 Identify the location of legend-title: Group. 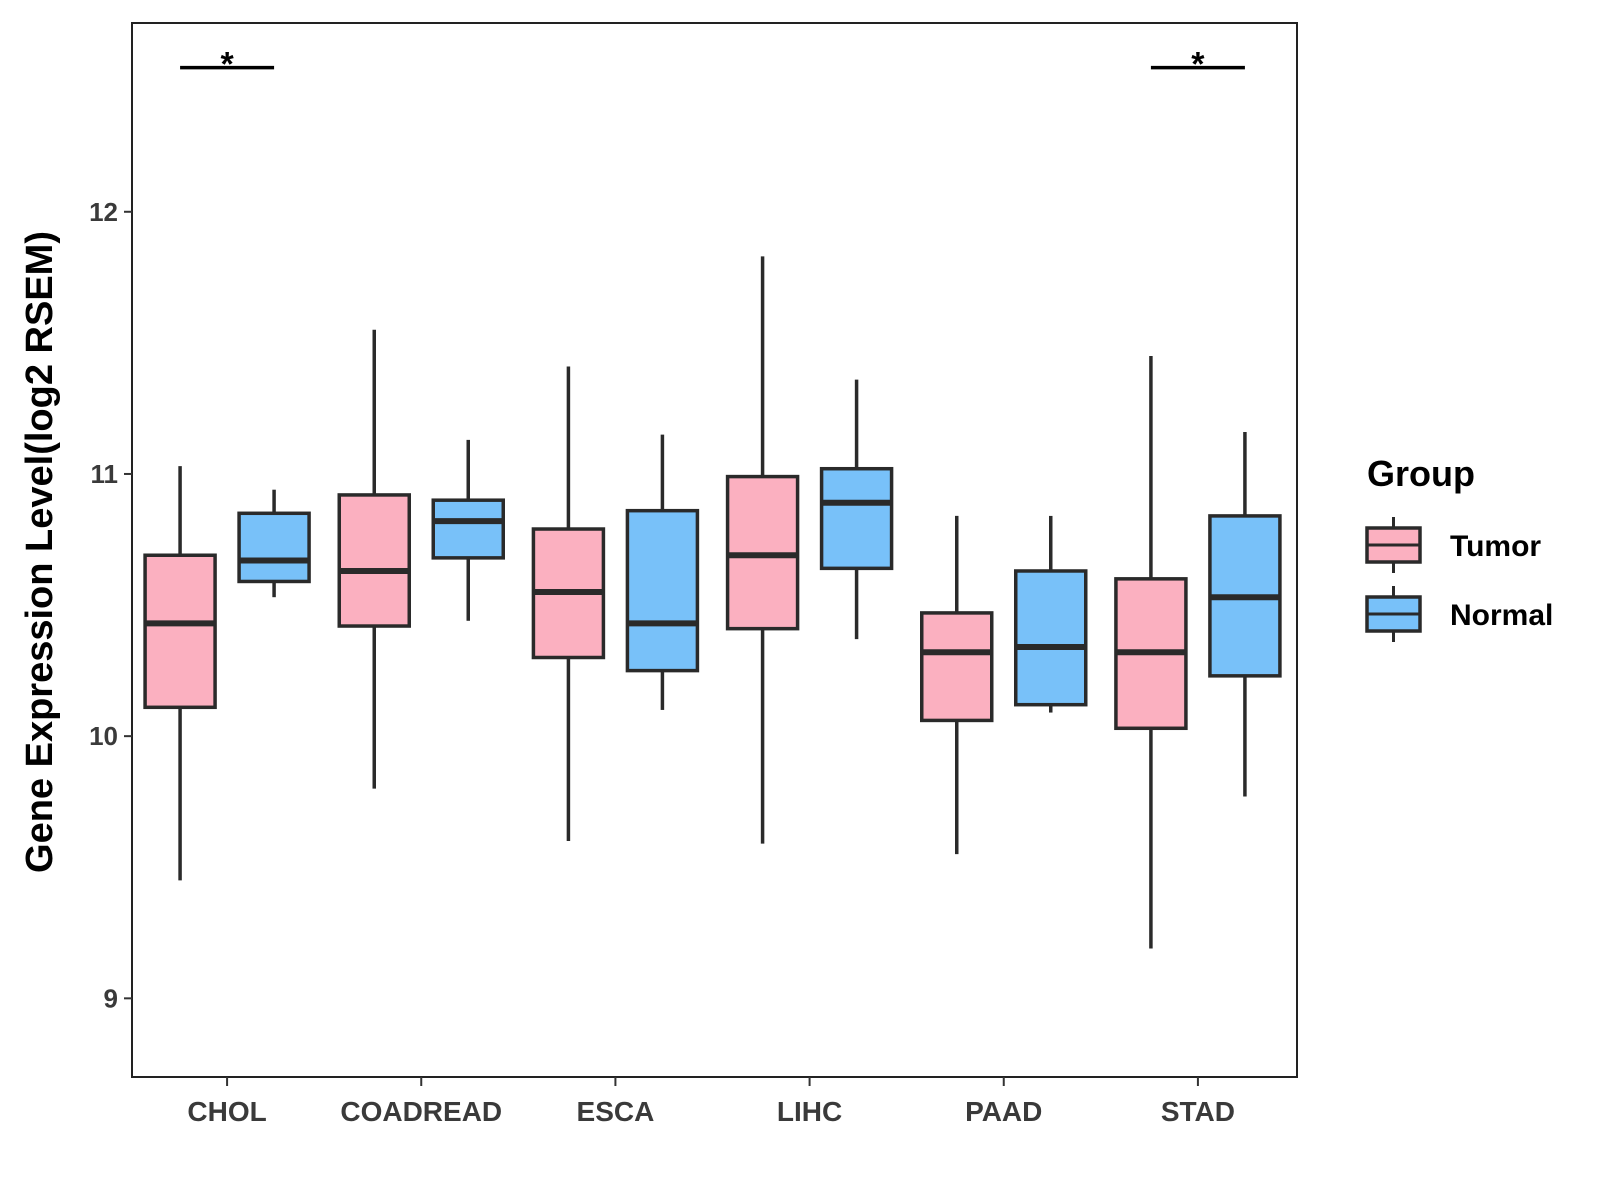
(1421, 473).